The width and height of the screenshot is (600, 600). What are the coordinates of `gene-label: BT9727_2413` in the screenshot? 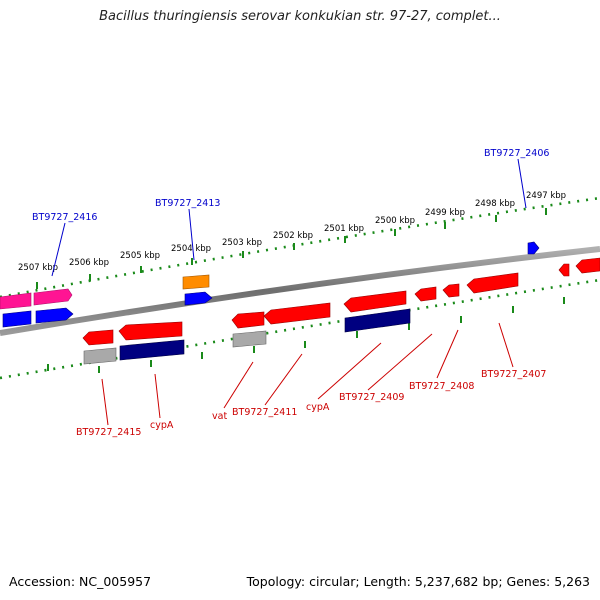 It's located at (187, 203).